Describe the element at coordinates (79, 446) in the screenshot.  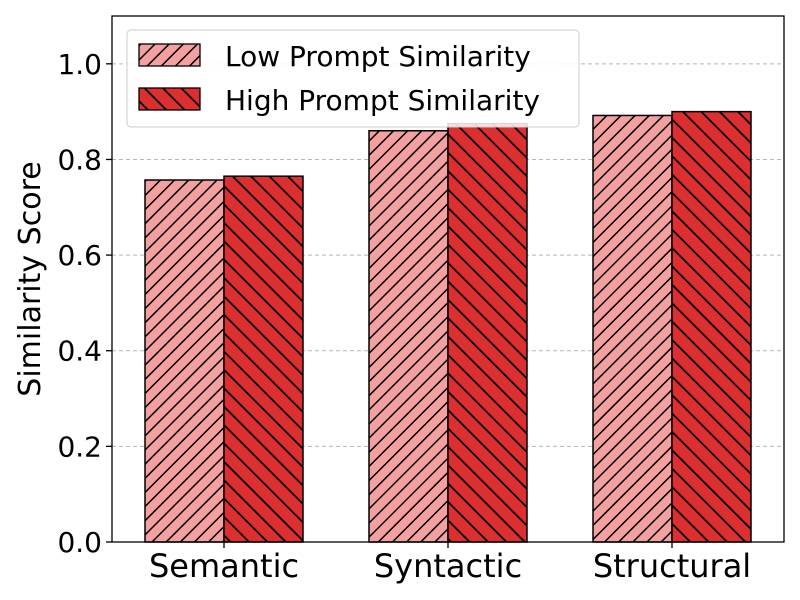
I see `y-tick-label: 0.2` at that location.